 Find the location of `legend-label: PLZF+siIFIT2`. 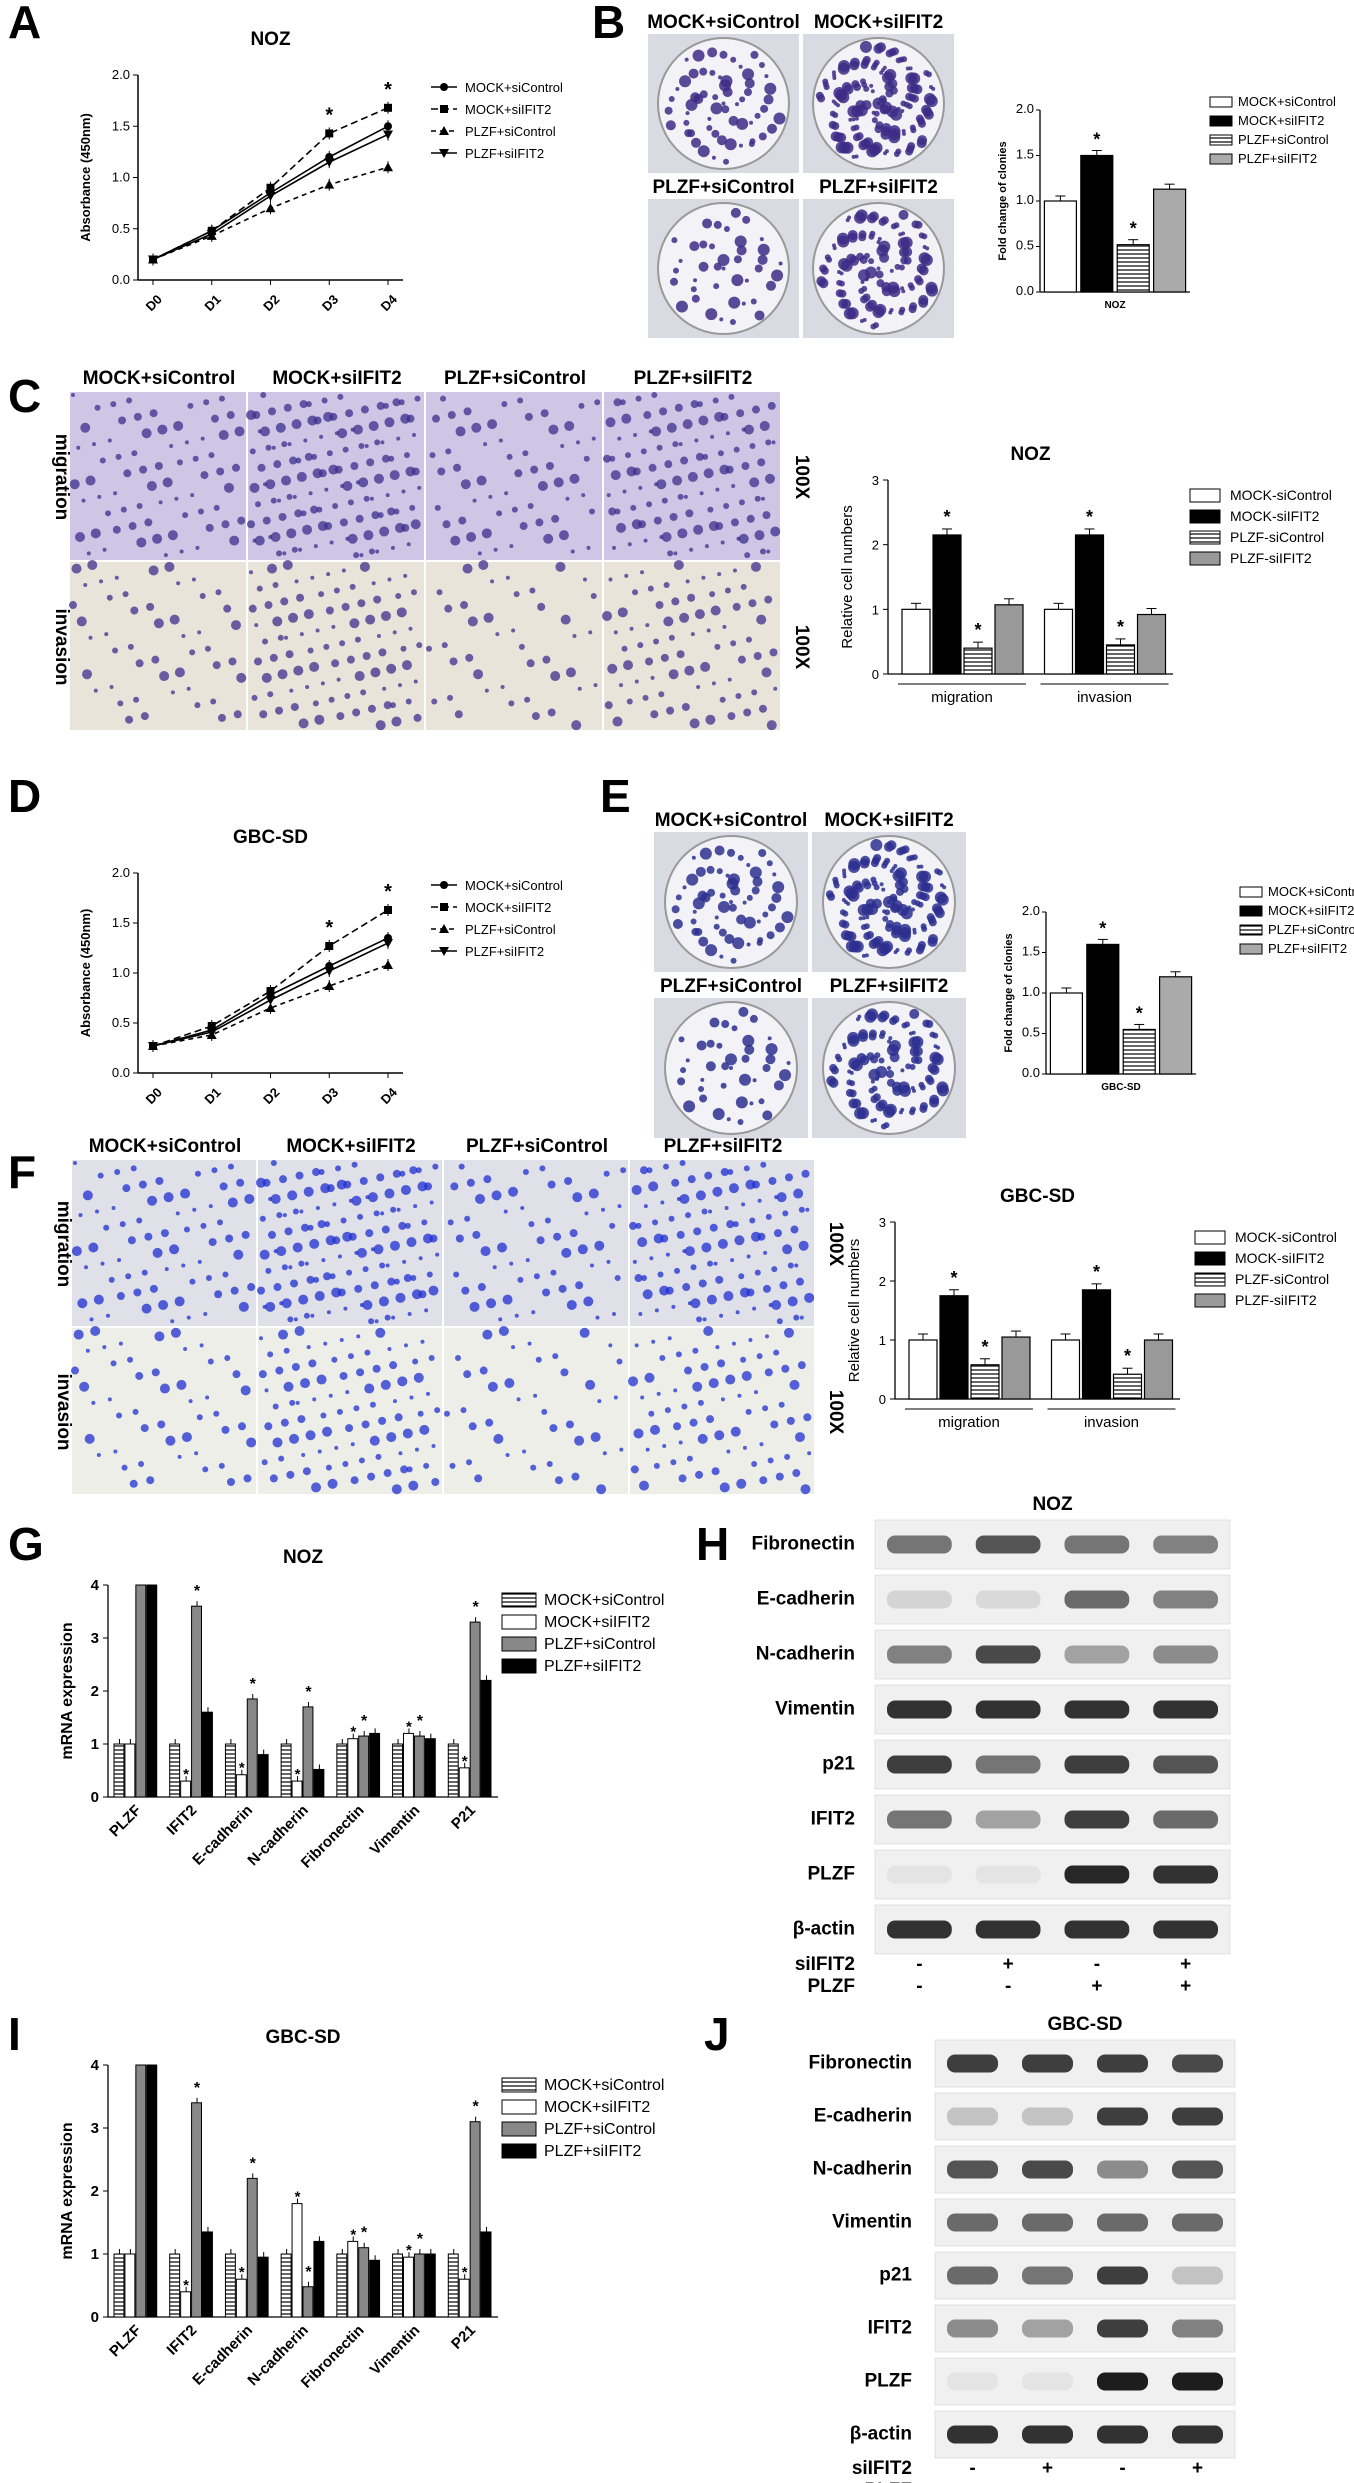

legend-label: PLZF+siIFIT2 is located at coordinates (592, 1666).